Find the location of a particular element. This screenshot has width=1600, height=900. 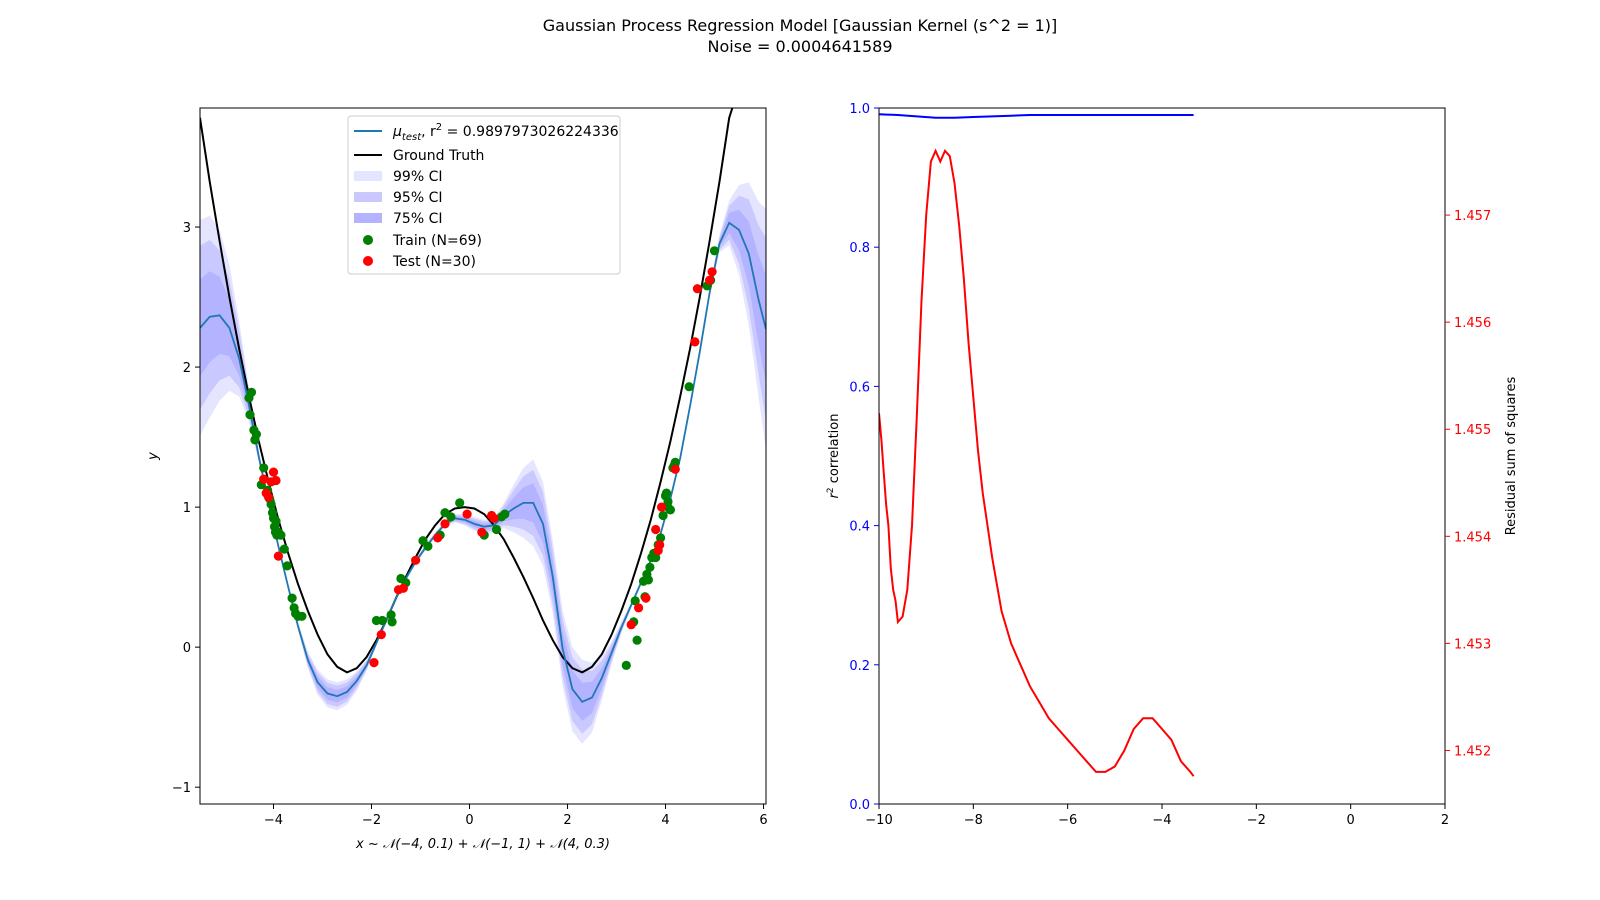

figure-subtitle: Noise = 0.0004641589 is located at coordinates (799, 46).